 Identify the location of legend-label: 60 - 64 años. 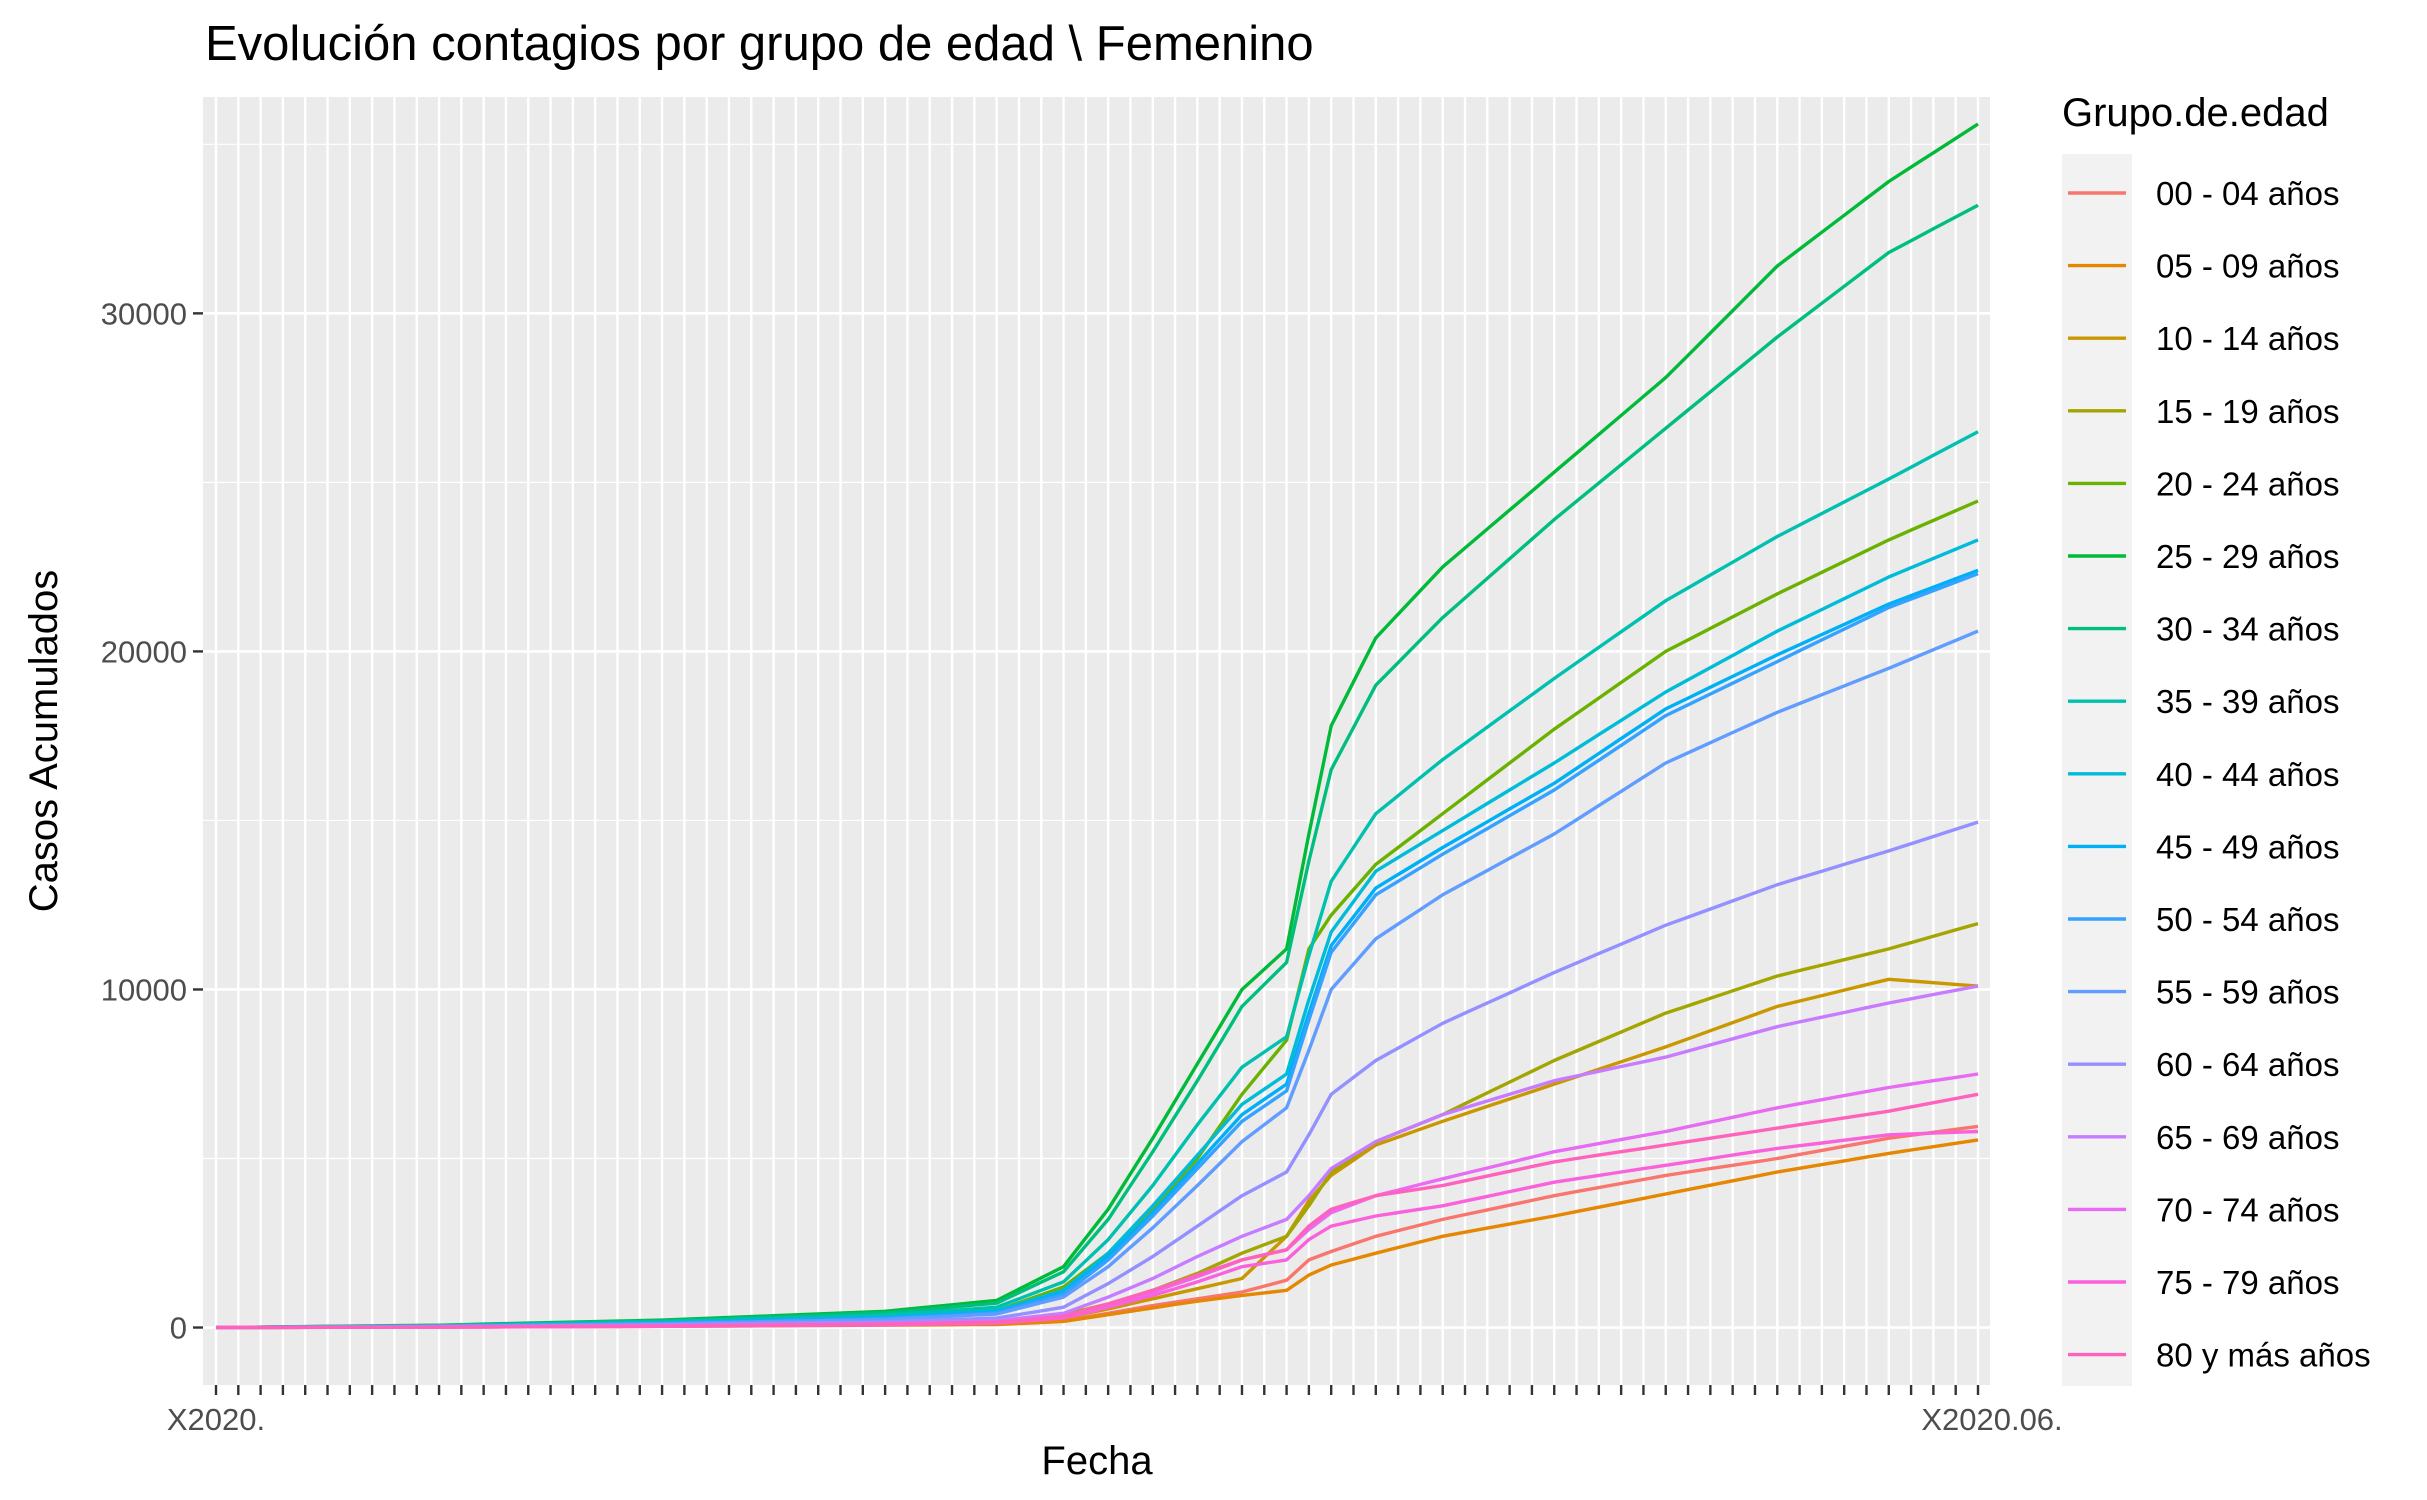
(2247, 1064).